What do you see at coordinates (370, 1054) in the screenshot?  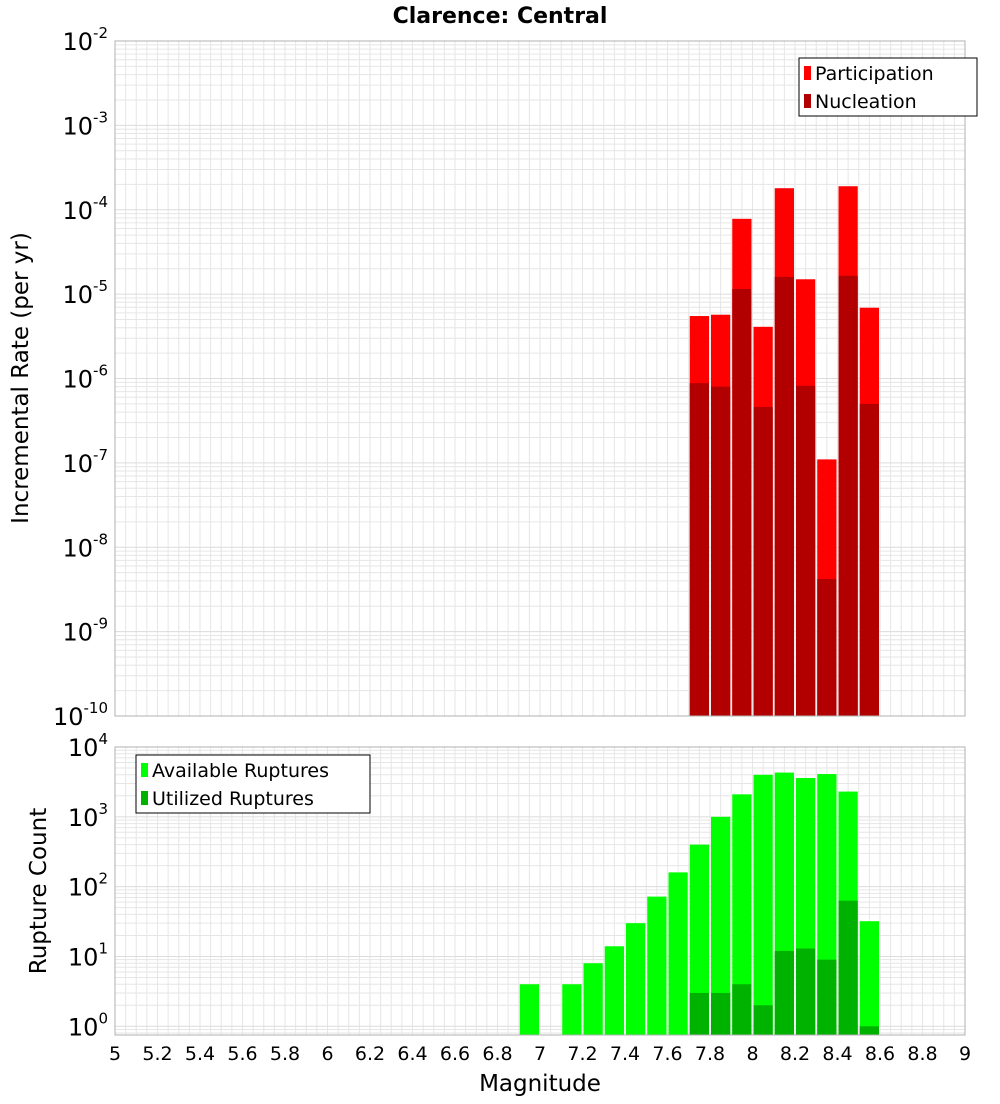 I see `x-tick-label: 6.2` at bounding box center [370, 1054].